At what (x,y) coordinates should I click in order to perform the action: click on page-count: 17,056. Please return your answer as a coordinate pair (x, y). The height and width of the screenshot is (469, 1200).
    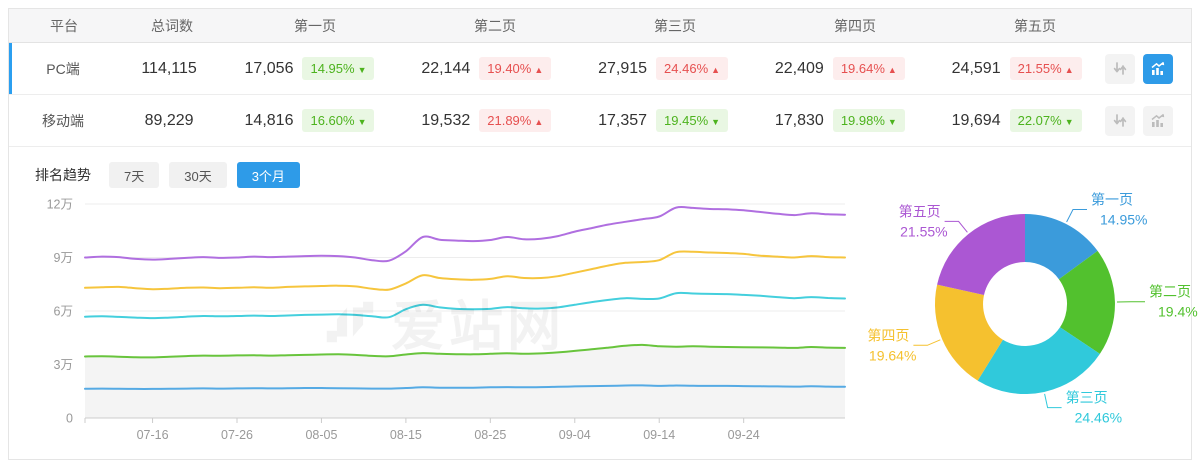
    Looking at the image, I should click on (269, 68).